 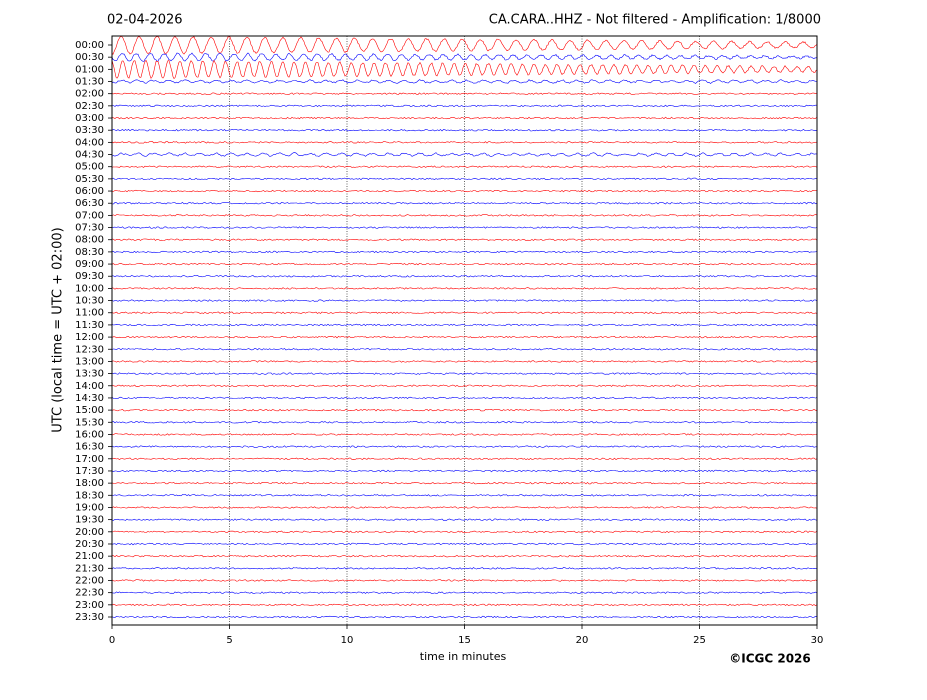 I want to click on y-tick-label: 09:00, so click(x=89, y=264).